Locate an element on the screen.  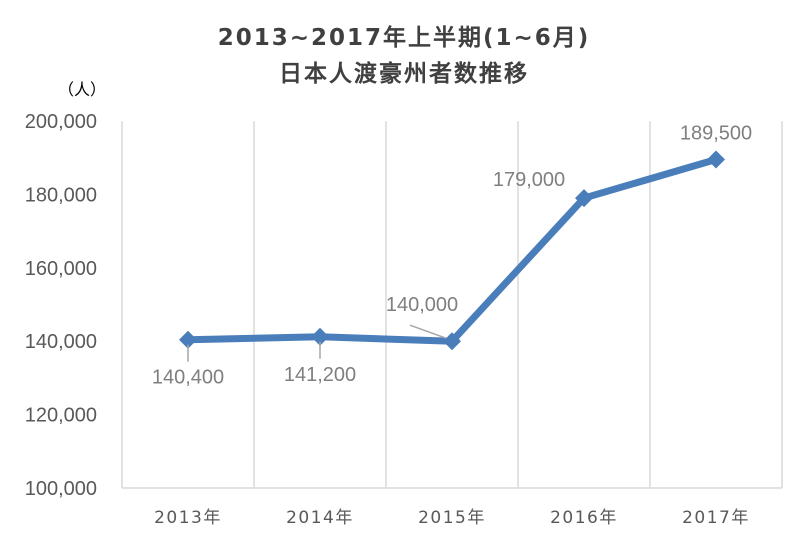
data-label: 141,200 is located at coordinates (320, 375).